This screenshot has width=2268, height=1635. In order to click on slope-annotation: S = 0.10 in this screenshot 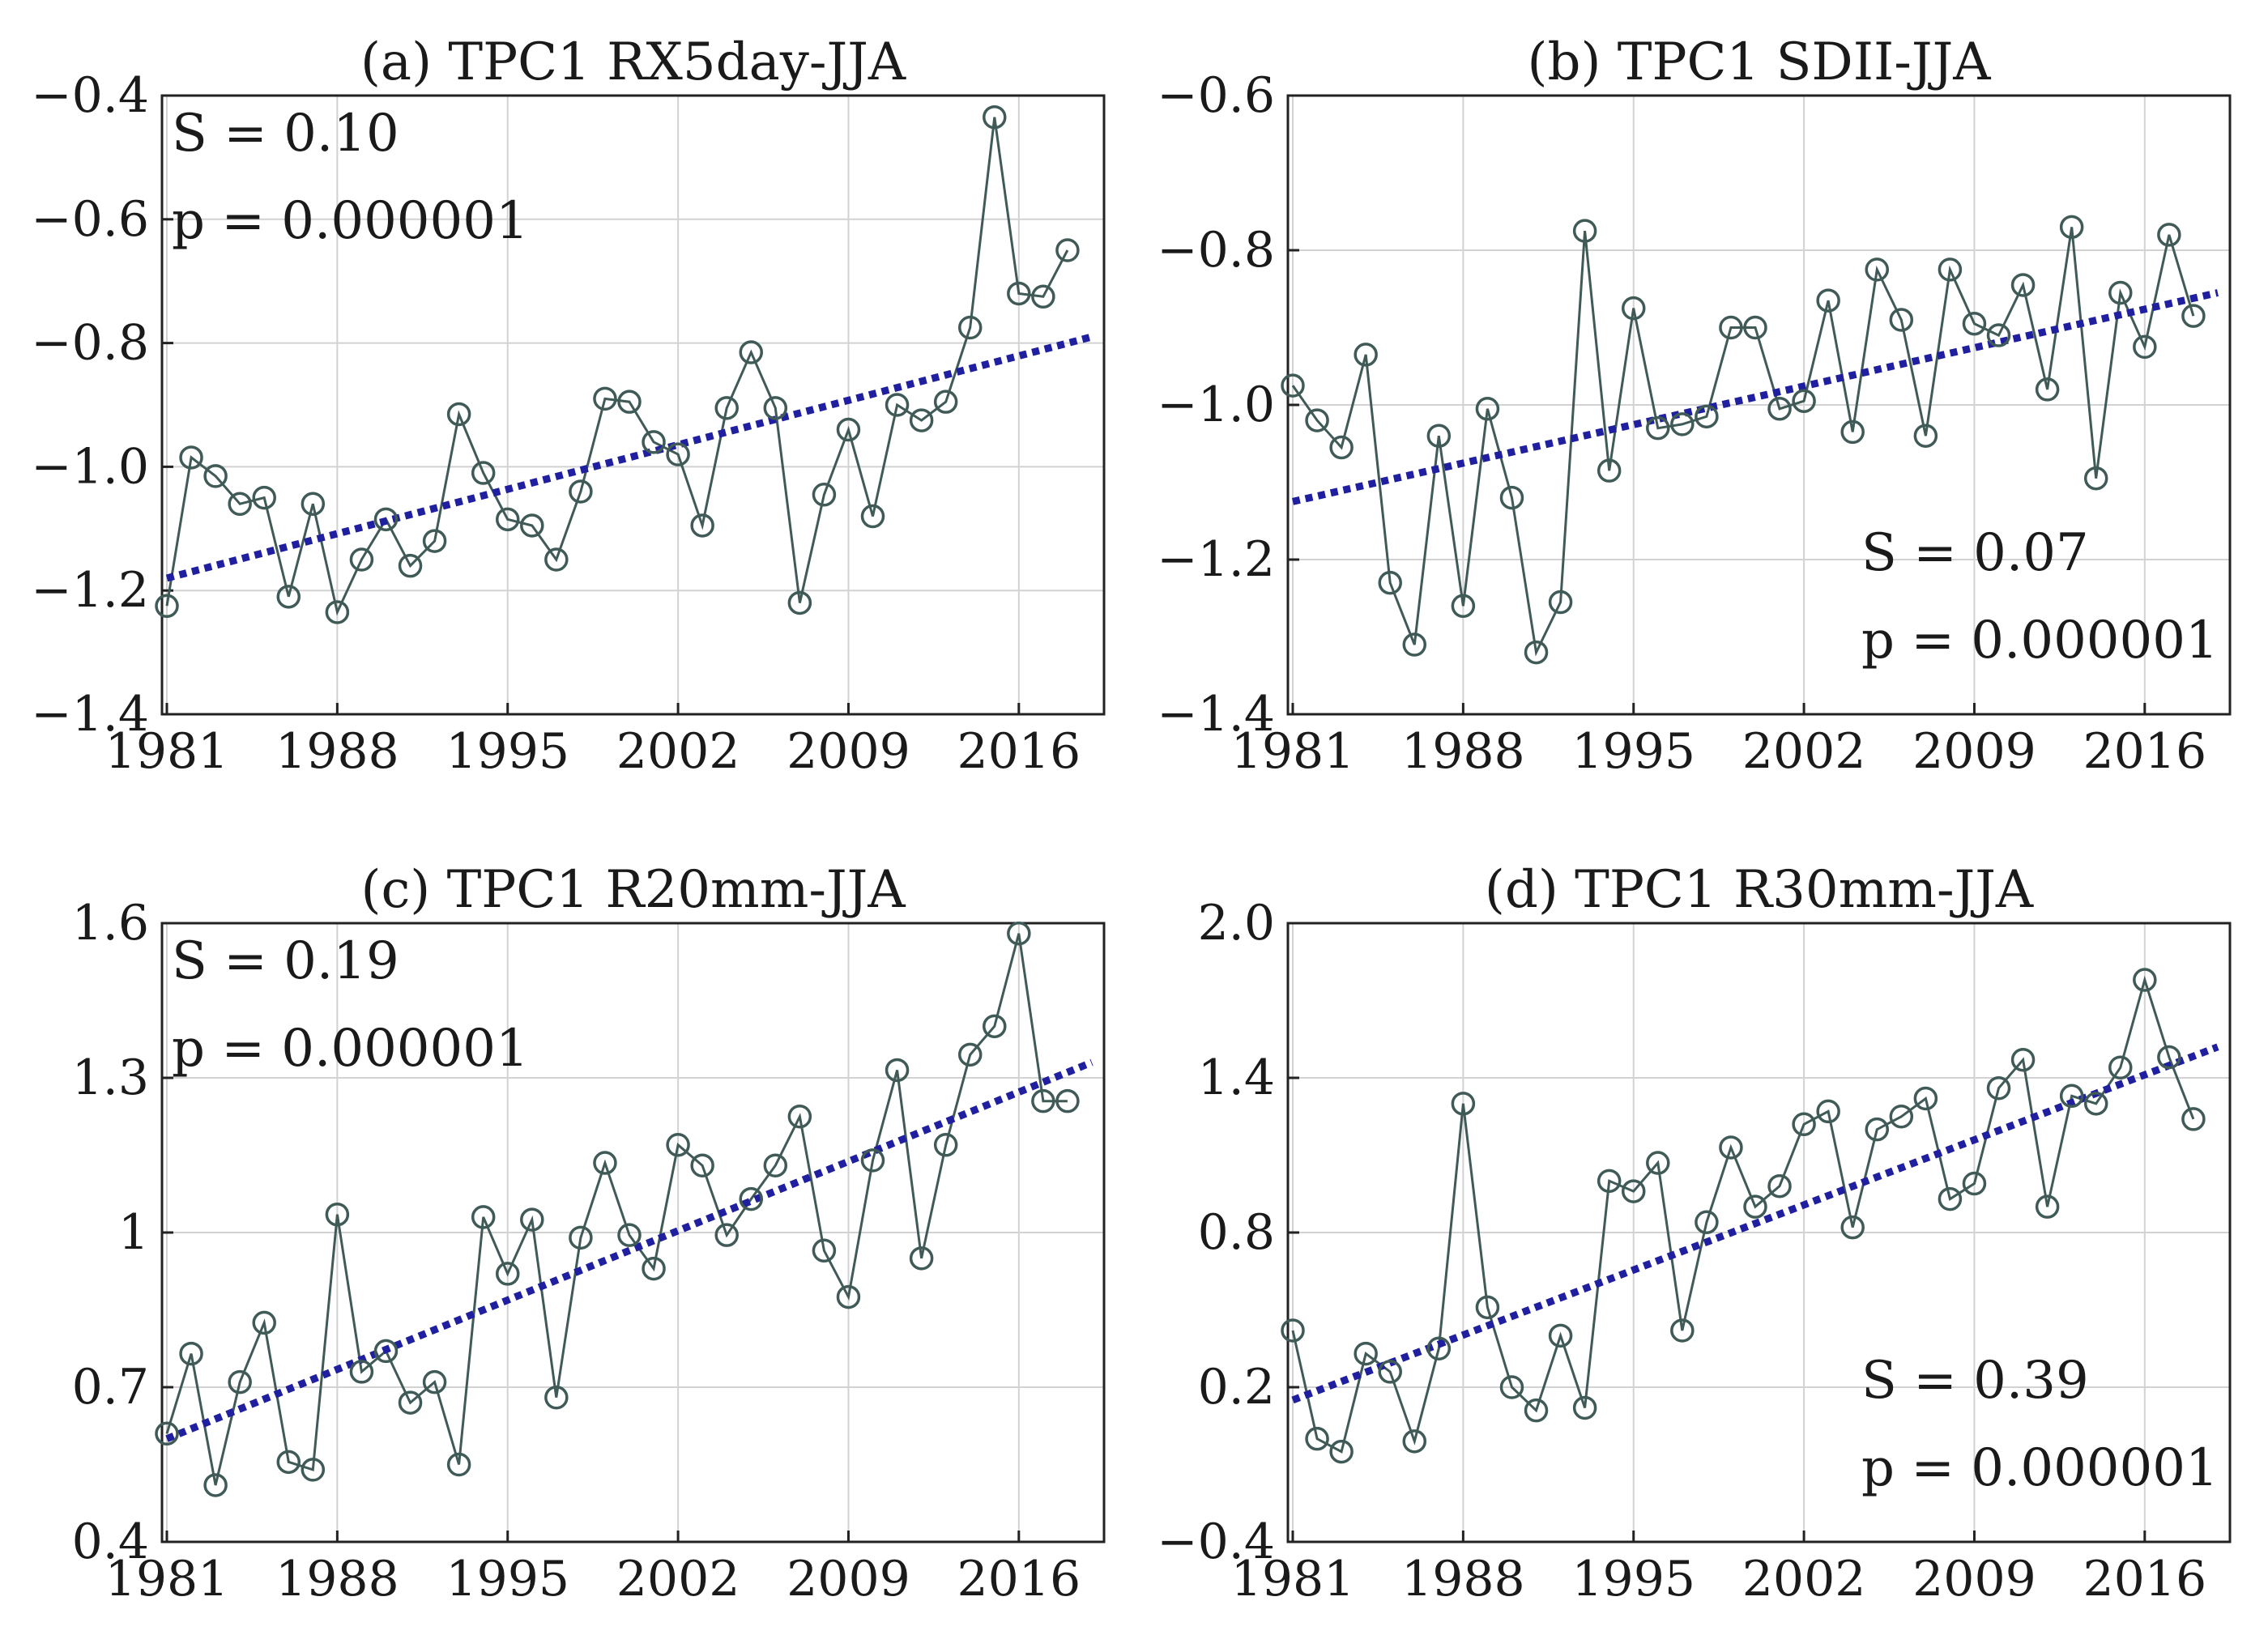, I will do `click(285, 134)`.